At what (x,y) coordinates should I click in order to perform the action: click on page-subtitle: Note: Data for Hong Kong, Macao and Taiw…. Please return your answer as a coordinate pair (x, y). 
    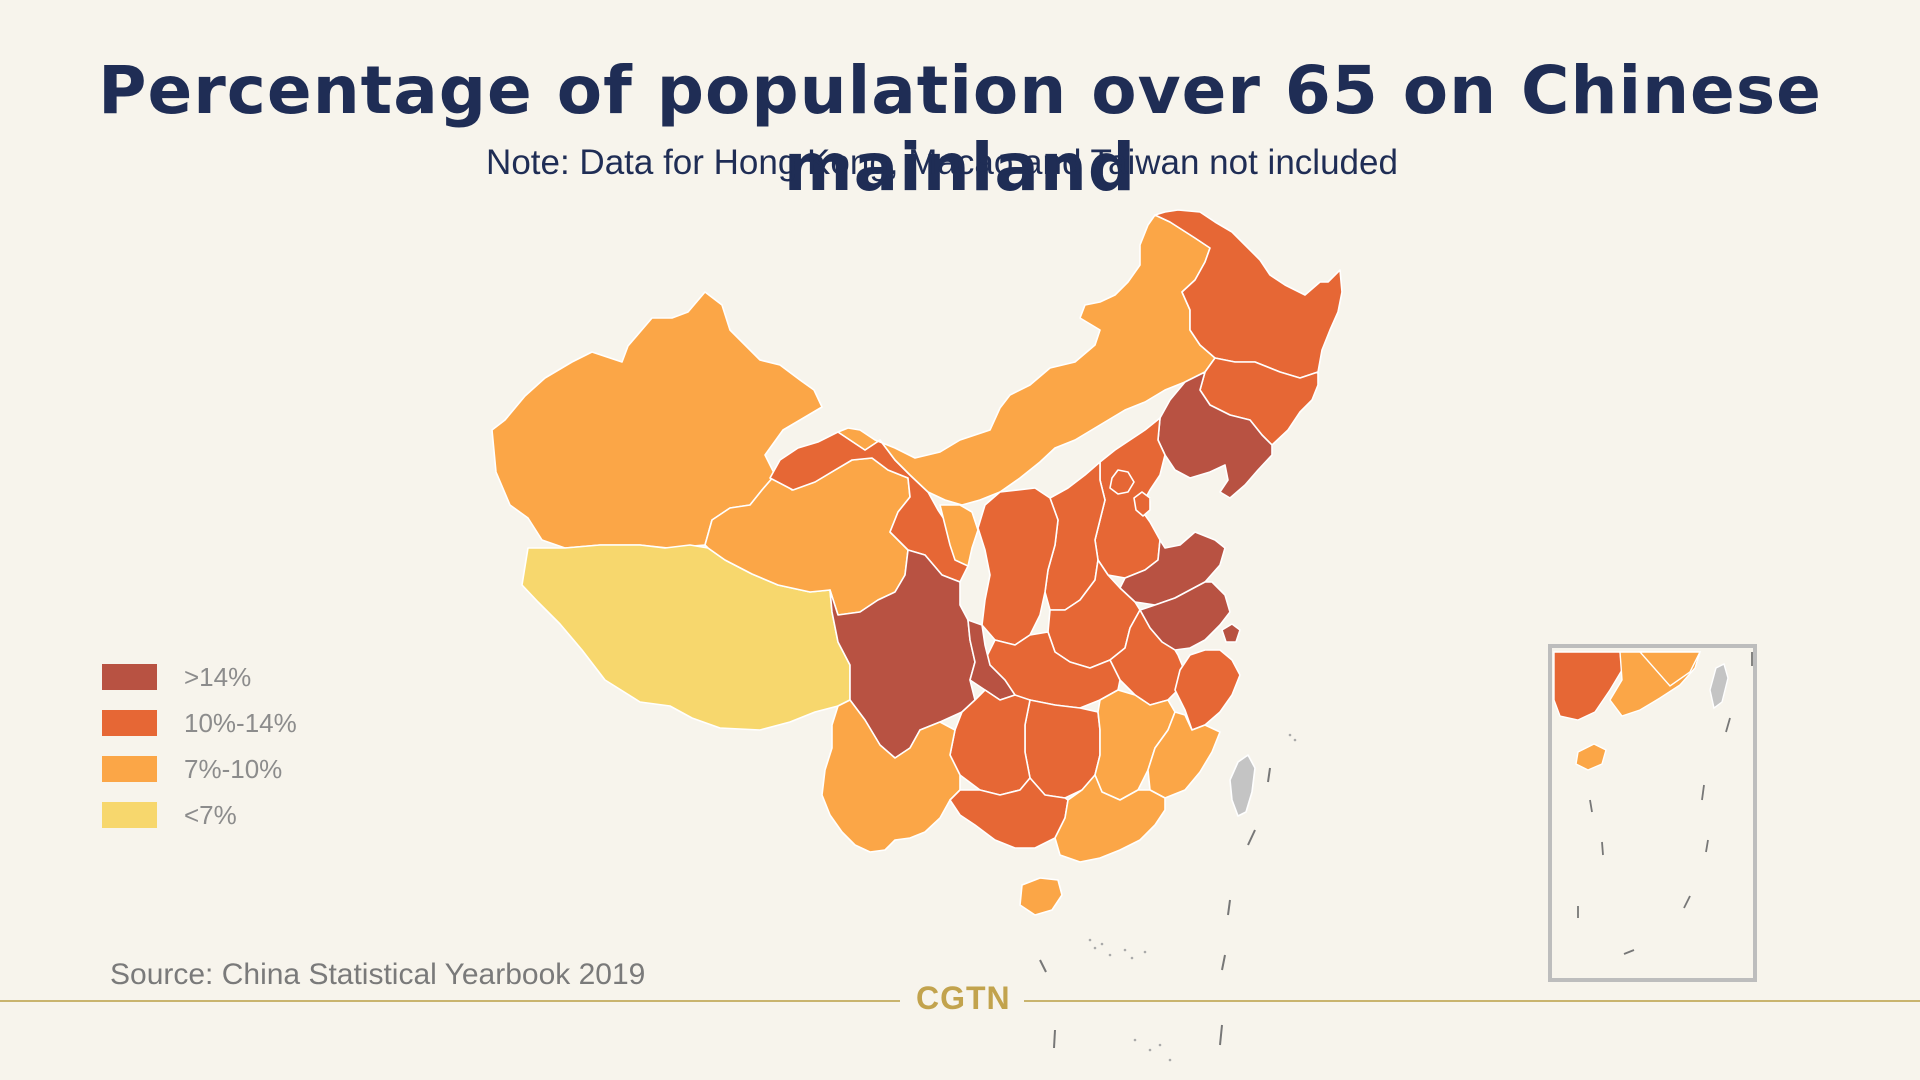
    Looking at the image, I should click on (942, 162).